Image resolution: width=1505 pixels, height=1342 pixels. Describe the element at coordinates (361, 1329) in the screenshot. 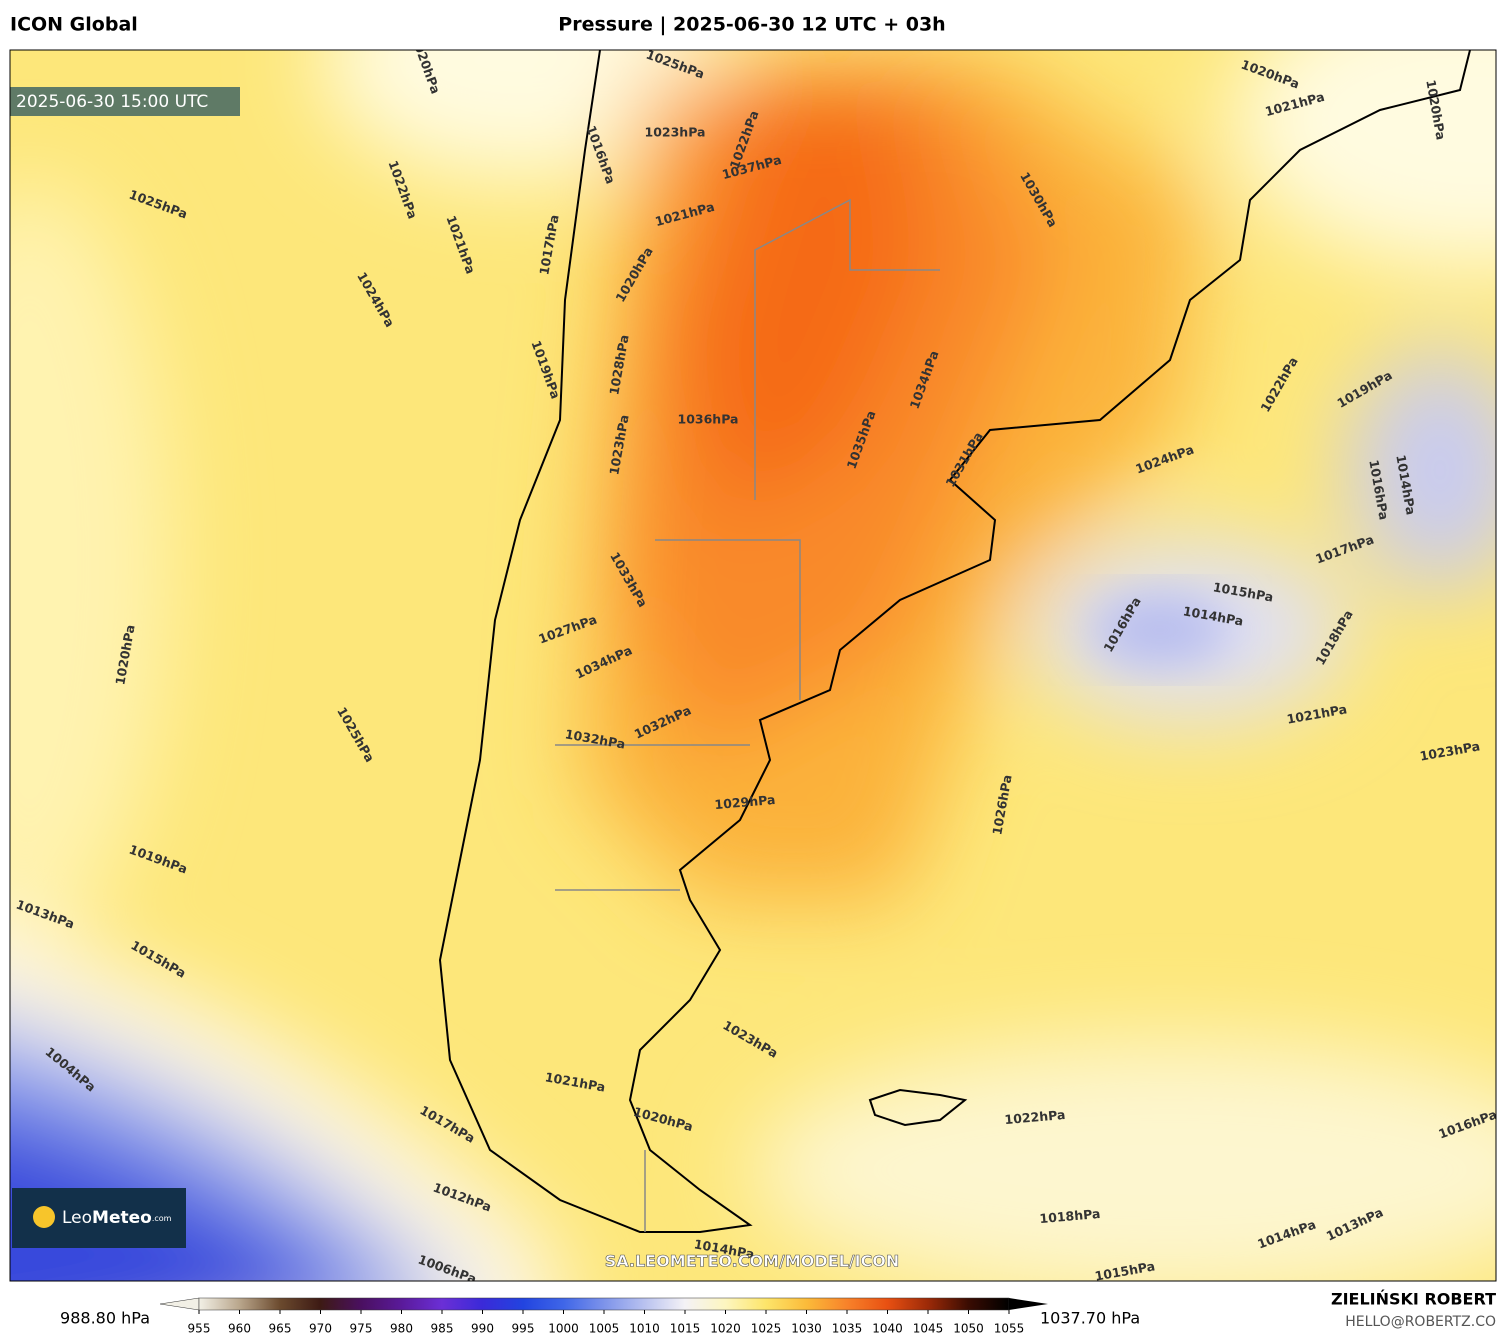

I see `colorbar-tick-label: 975` at that location.